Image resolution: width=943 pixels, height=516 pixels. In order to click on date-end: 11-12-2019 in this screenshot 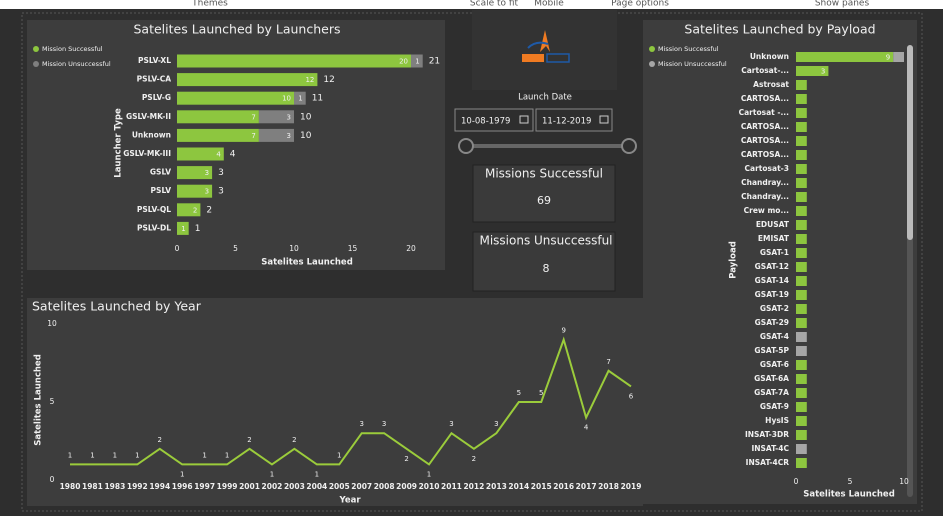, I will do `click(566, 122)`.